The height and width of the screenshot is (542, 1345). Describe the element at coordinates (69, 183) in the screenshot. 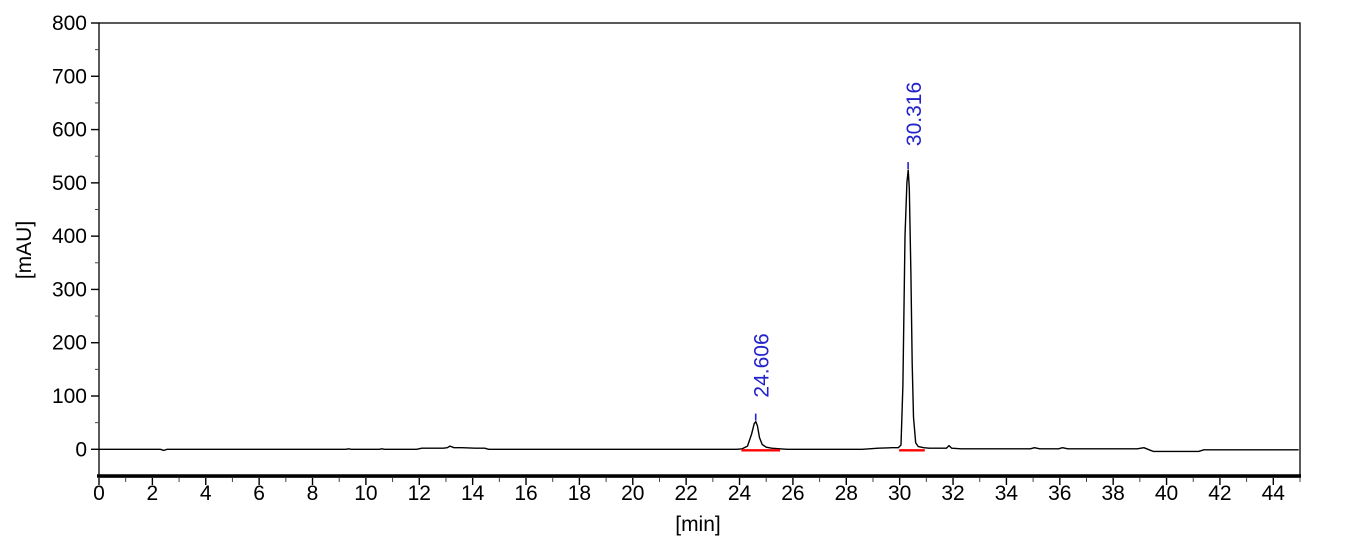

I see `y-axis-tick-label: 500` at that location.